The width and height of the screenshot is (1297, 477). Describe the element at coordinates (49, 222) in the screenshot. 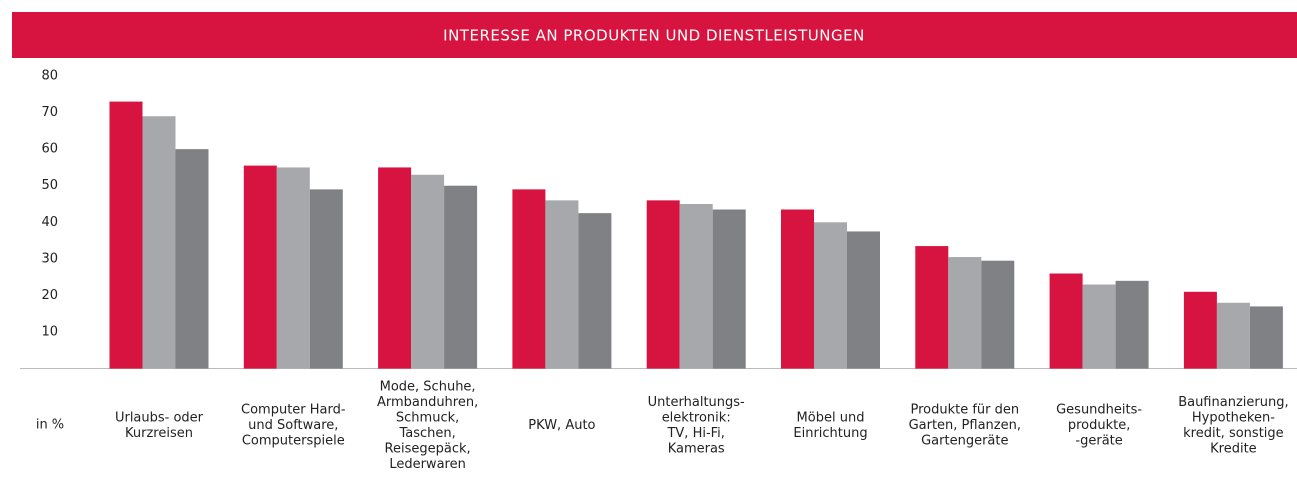

I see `y-tick-label: 40` at that location.